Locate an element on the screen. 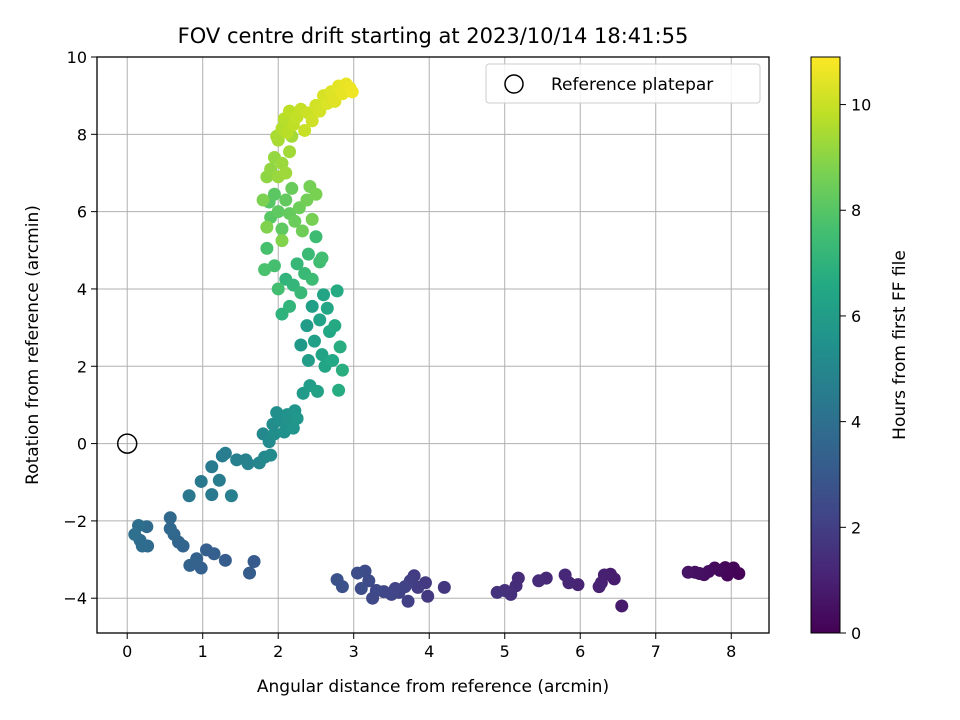 The height and width of the screenshot is (720, 960). legend: Reference platepar is located at coordinates (623, 83).